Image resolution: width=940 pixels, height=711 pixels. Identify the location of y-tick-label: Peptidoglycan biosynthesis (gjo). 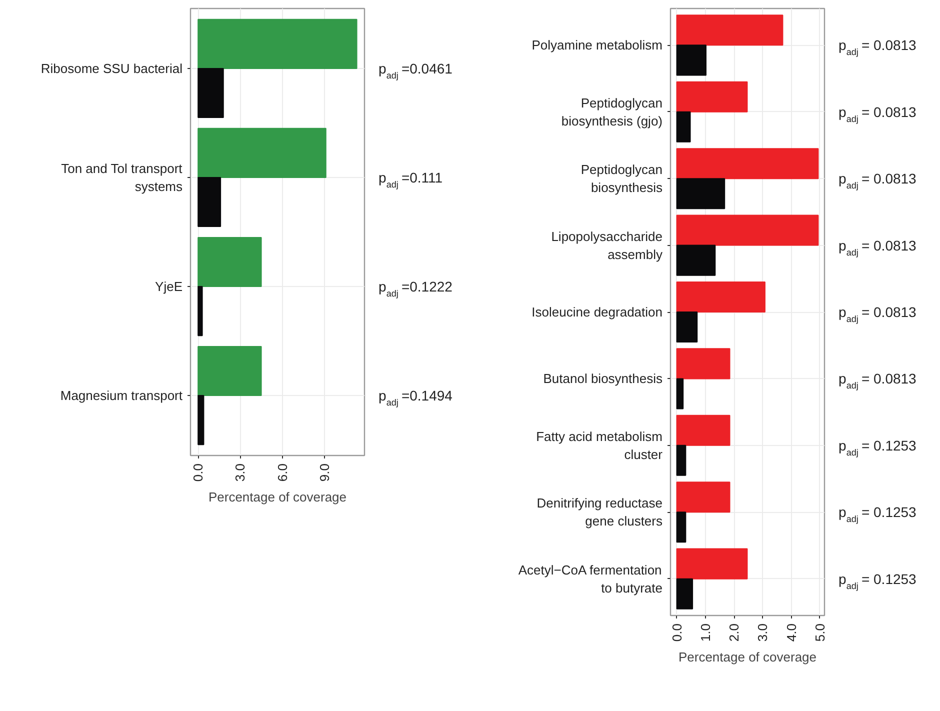
(612, 111).